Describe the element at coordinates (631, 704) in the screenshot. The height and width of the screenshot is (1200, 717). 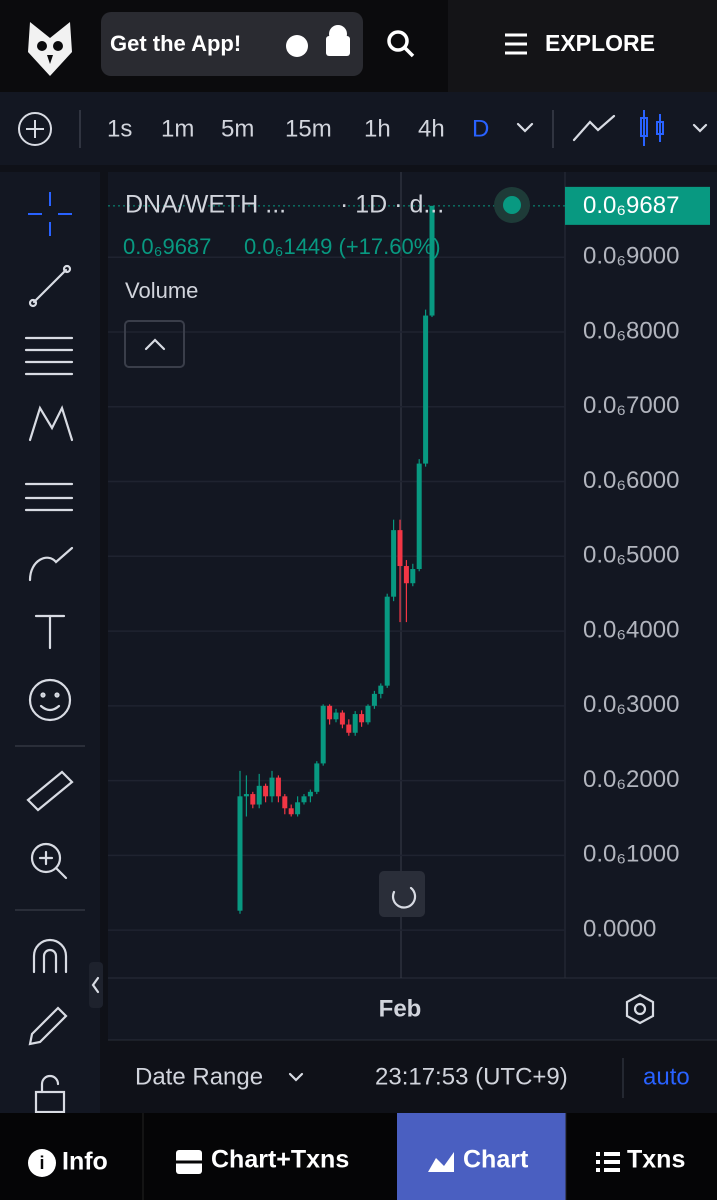
I see `y-tick-label: 0.0₆3000` at that location.